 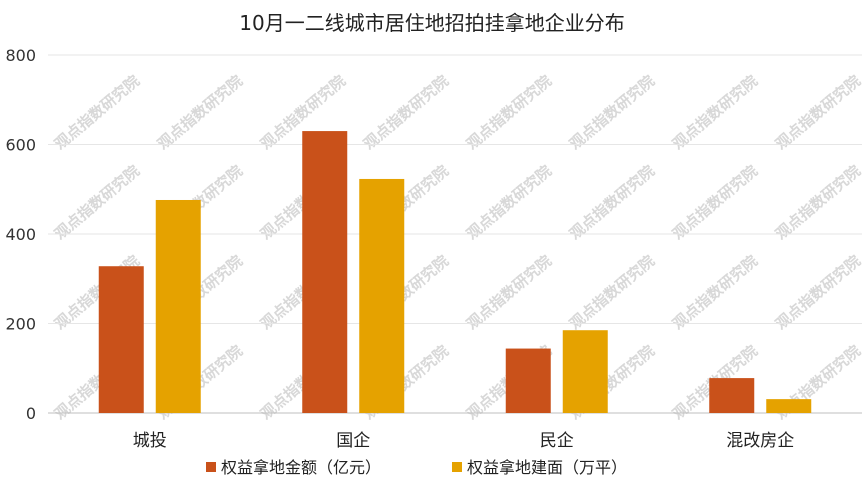 I want to click on y-axis-ticks: 0 200 400 600 800, so click(x=20, y=234).